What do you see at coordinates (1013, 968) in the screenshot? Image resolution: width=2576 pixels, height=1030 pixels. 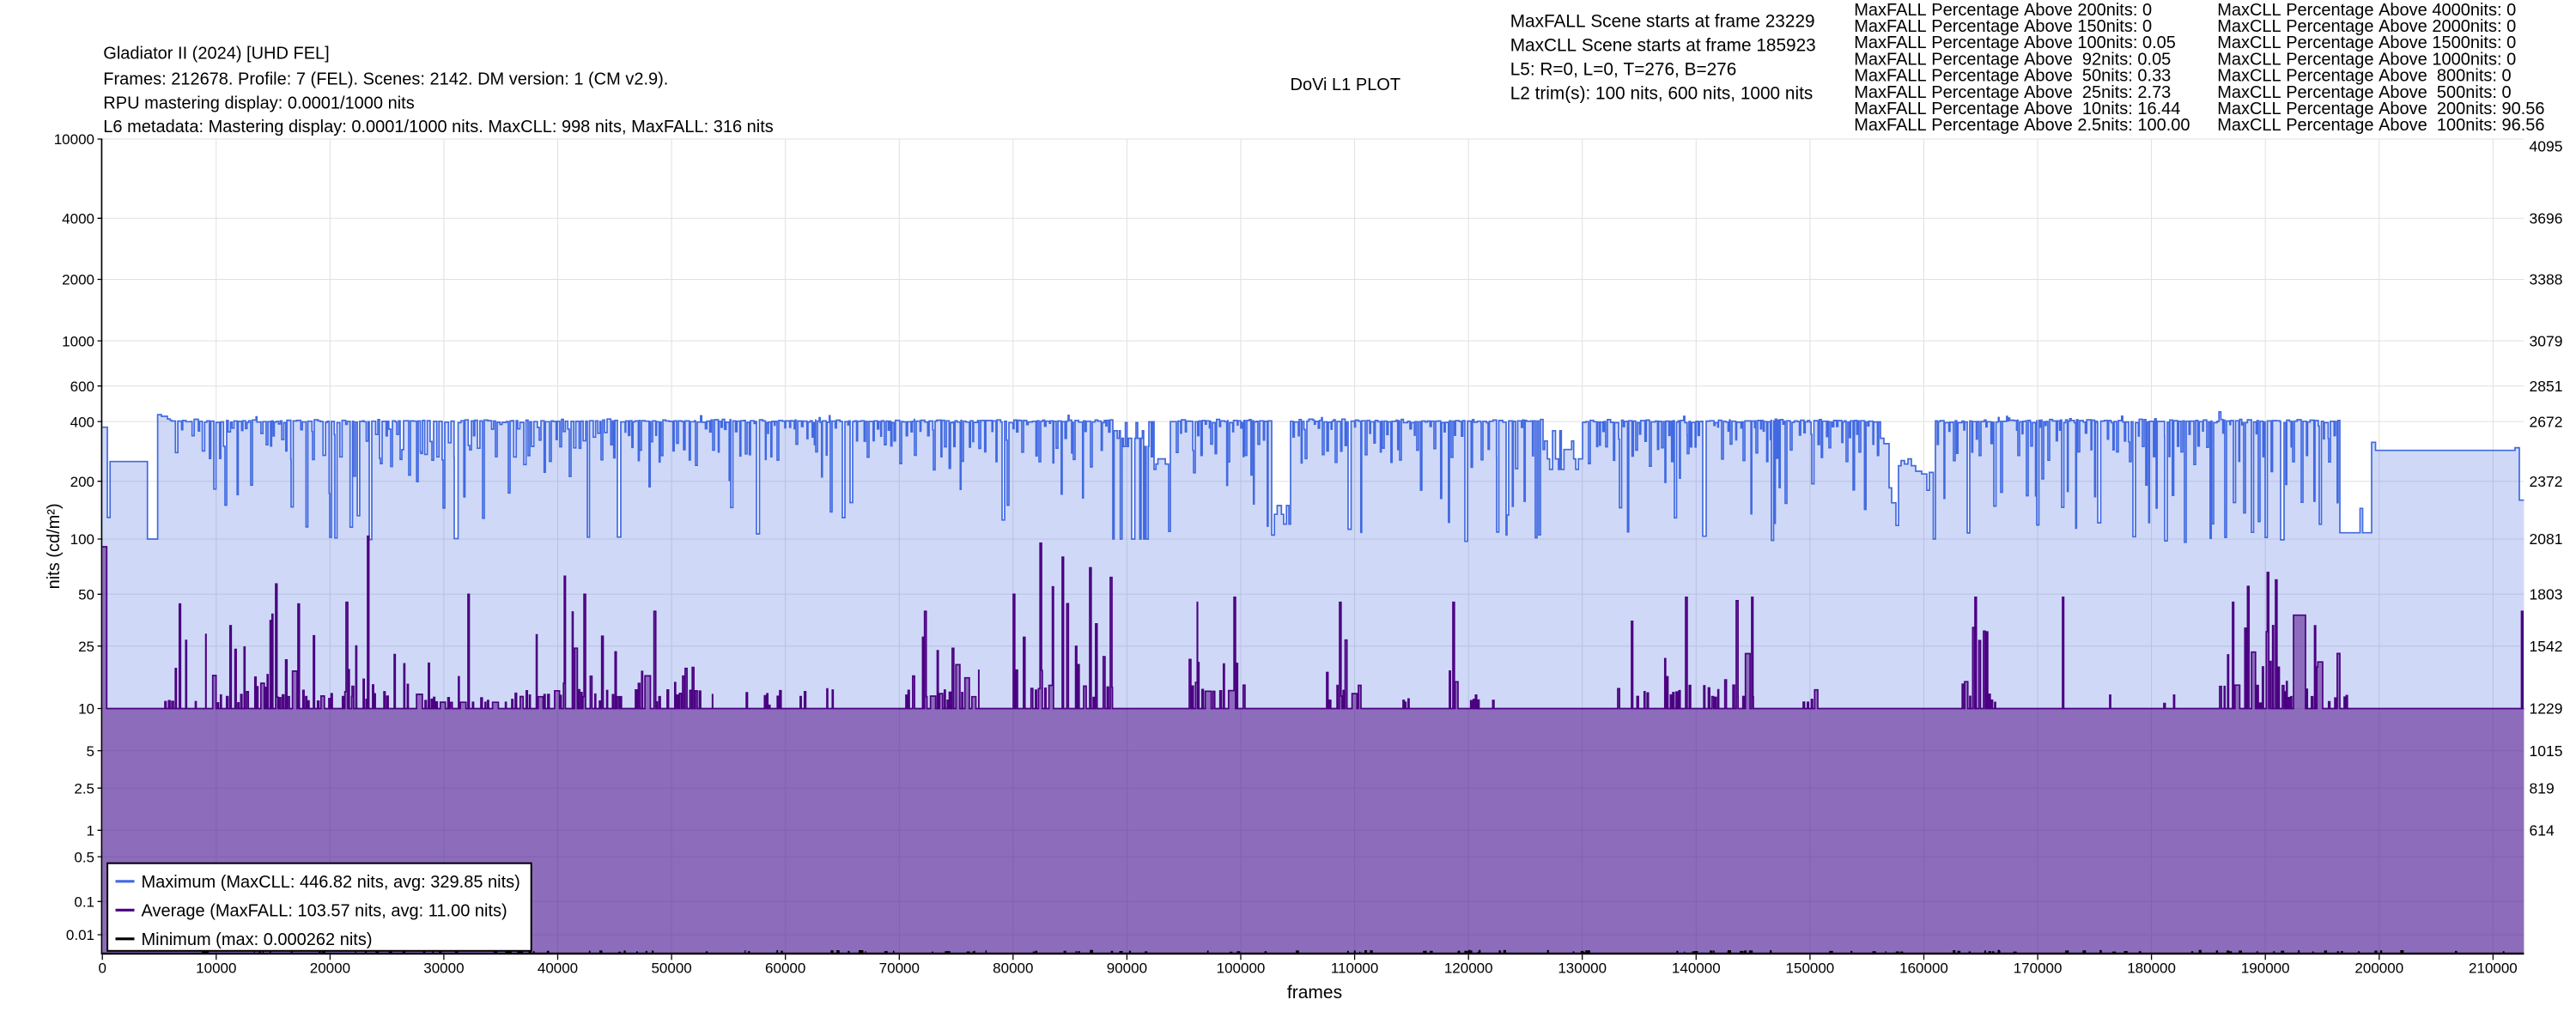 I see `svg-text: 80000` at bounding box center [1013, 968].